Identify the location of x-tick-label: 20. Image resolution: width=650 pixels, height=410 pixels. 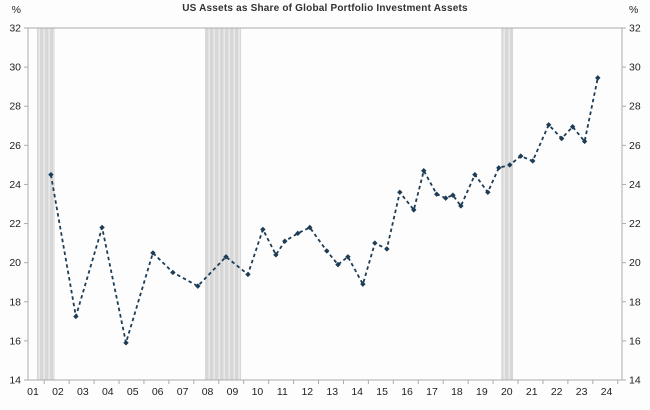
(507, 392).